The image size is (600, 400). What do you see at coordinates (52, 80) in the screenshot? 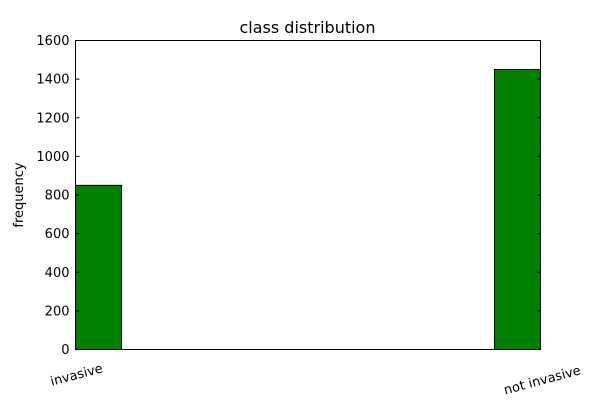
I see `y-tick-label: 1400` at bounding box center [52, 80].